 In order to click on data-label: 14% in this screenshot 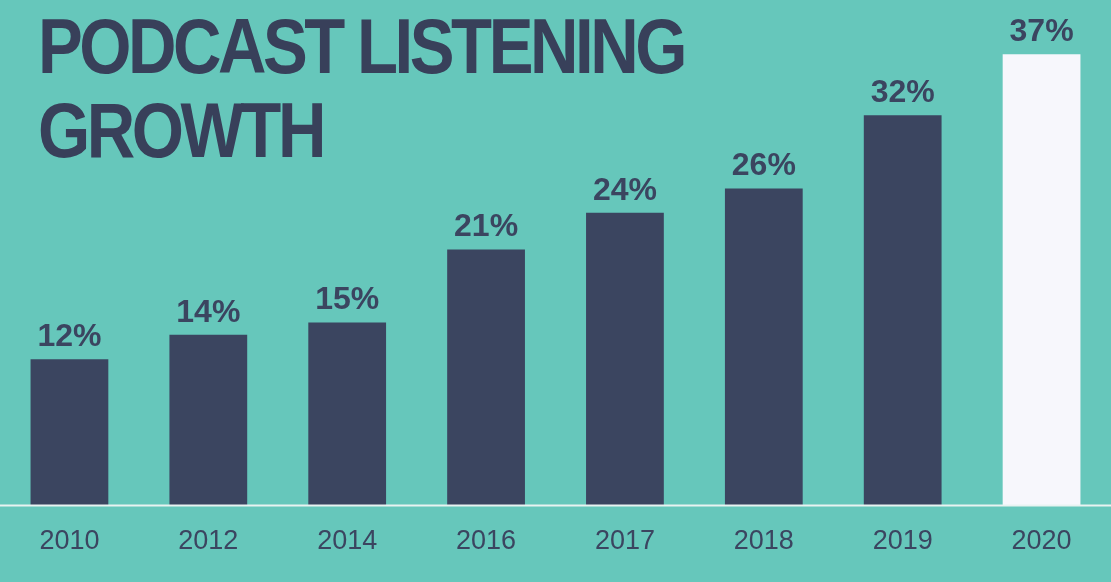, I will do `click(208, 310)`.